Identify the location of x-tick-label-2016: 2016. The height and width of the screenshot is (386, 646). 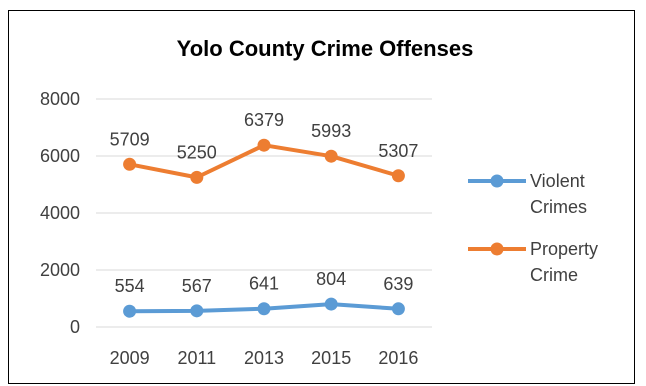
(398, 358).